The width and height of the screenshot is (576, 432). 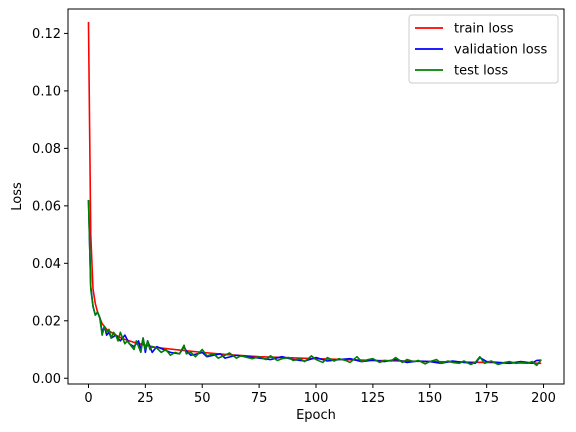 I want to click on x-tick-label: 25, so click(x=145, y=398).